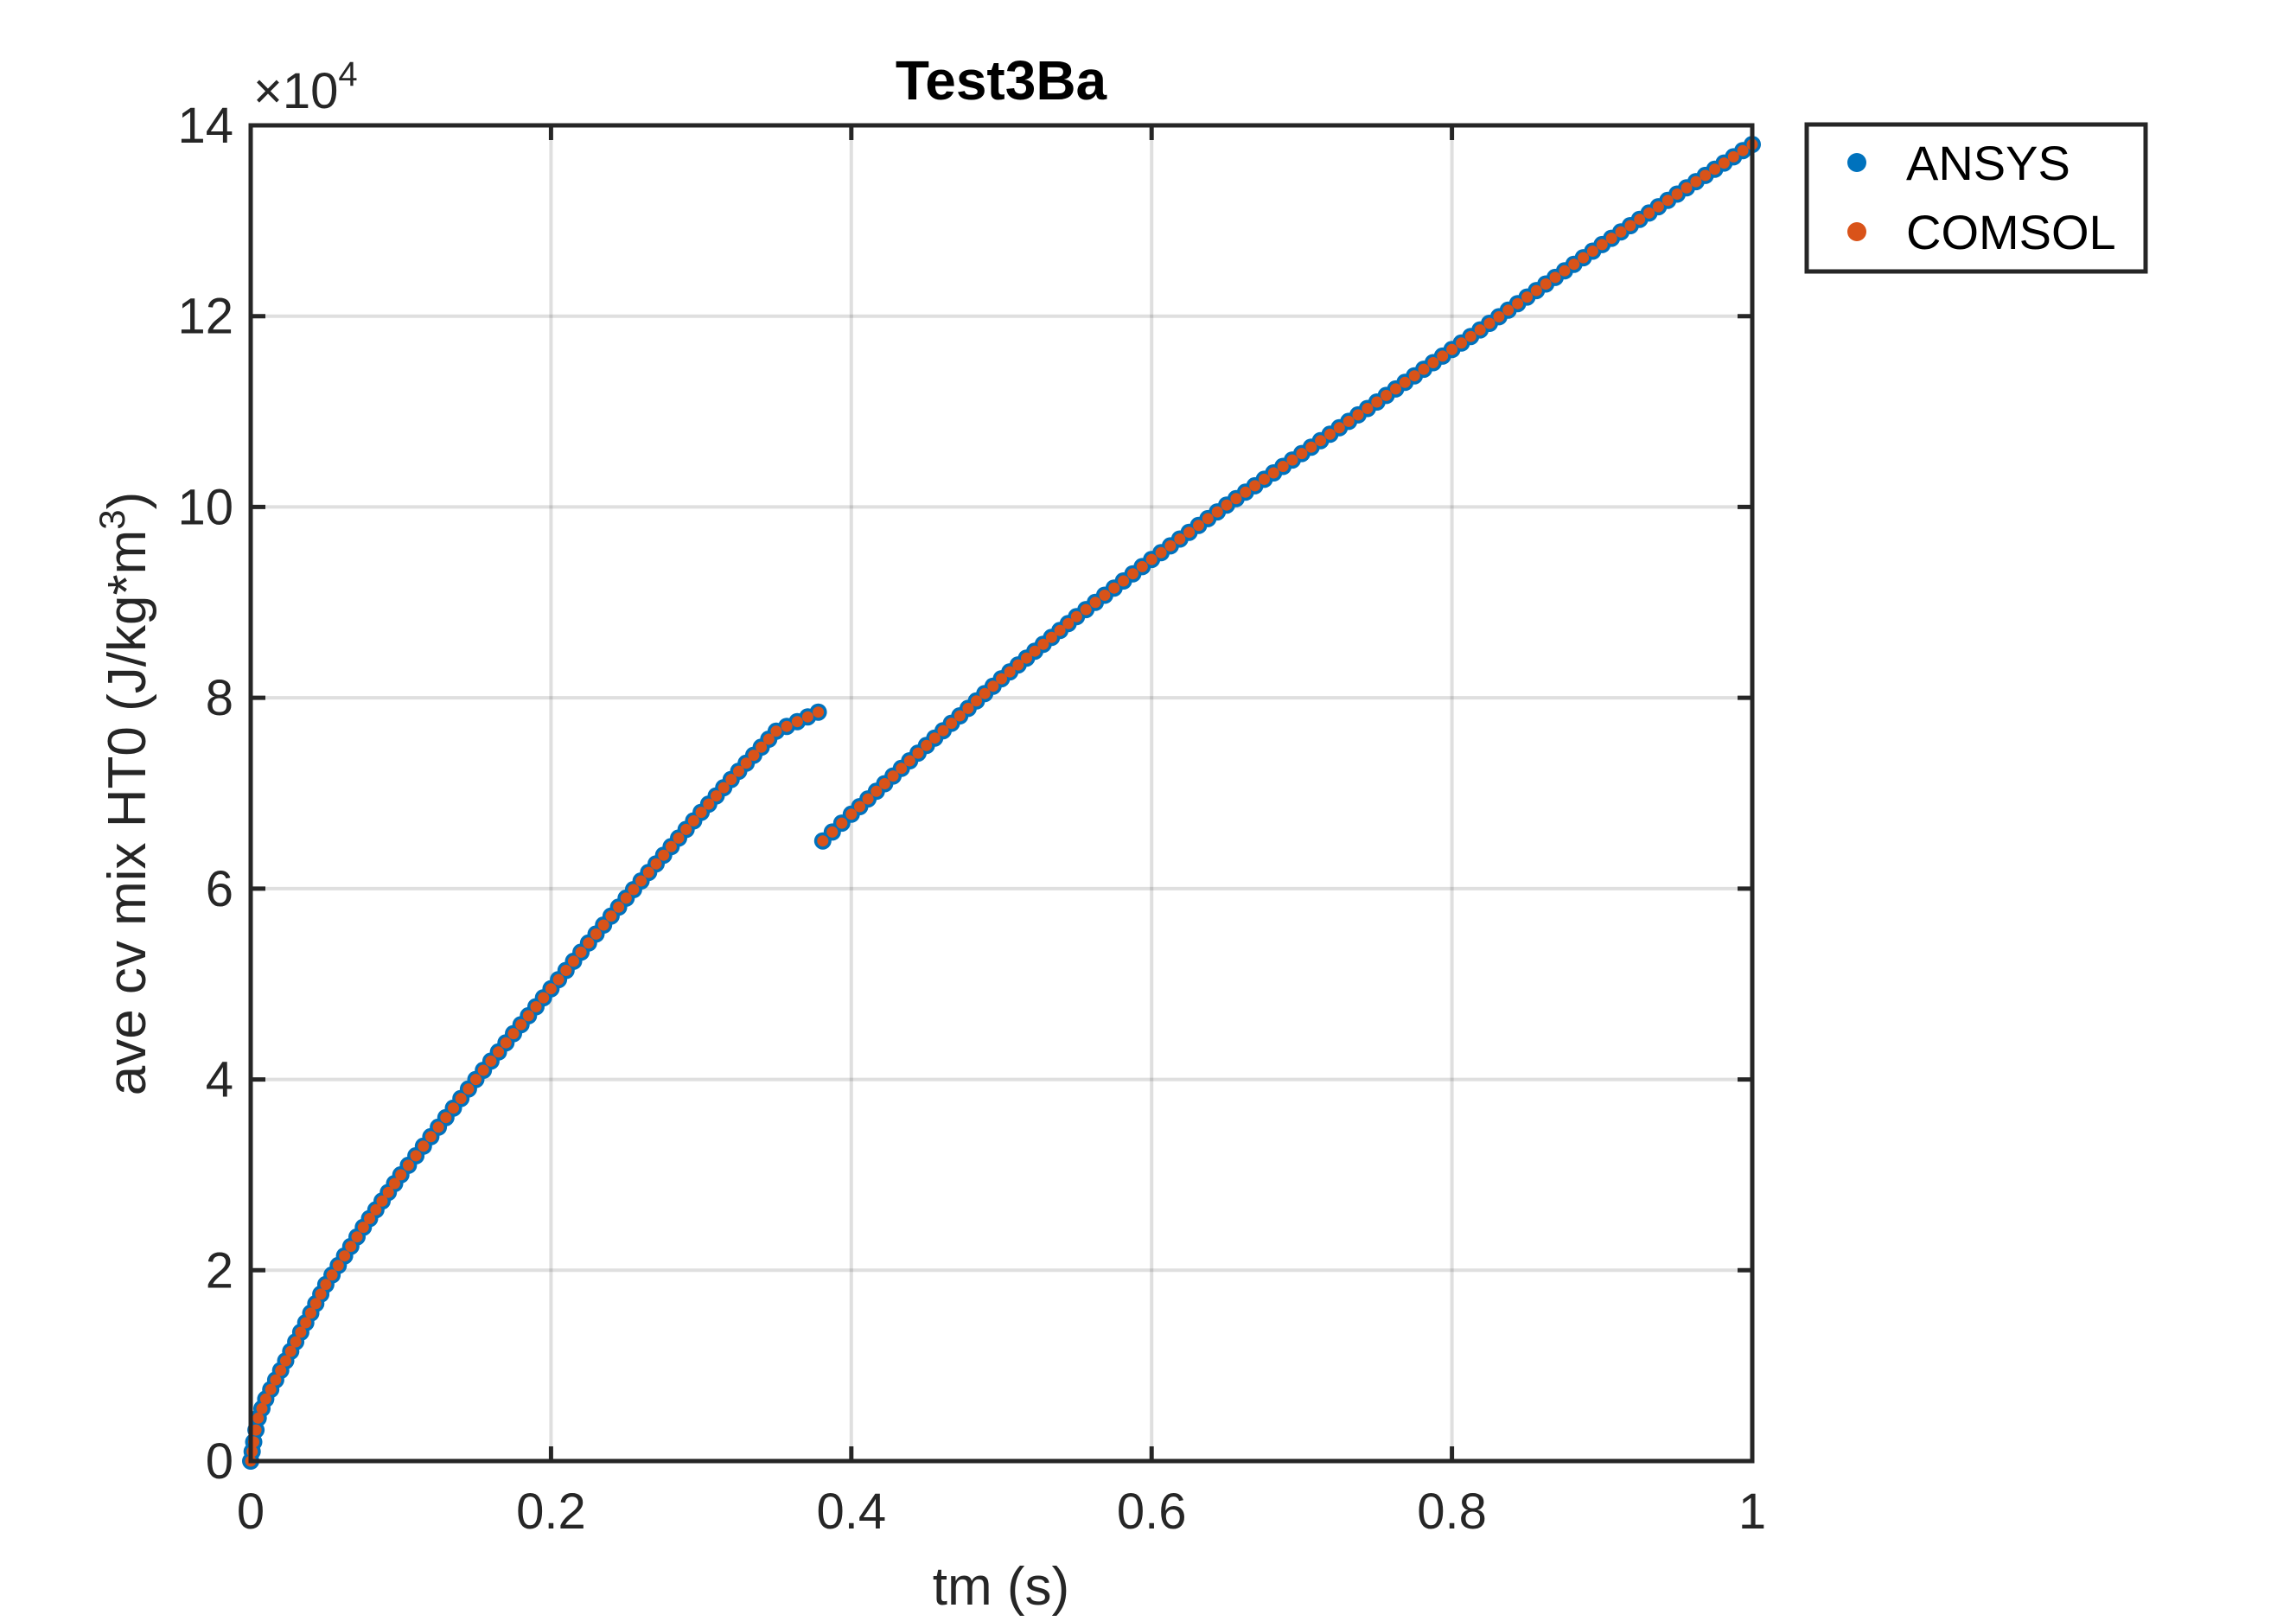  What do you see at coordinates (251, 1512) in the screenshot?
I see `x-tick-label: 0` at bounding box center [251, 1512].